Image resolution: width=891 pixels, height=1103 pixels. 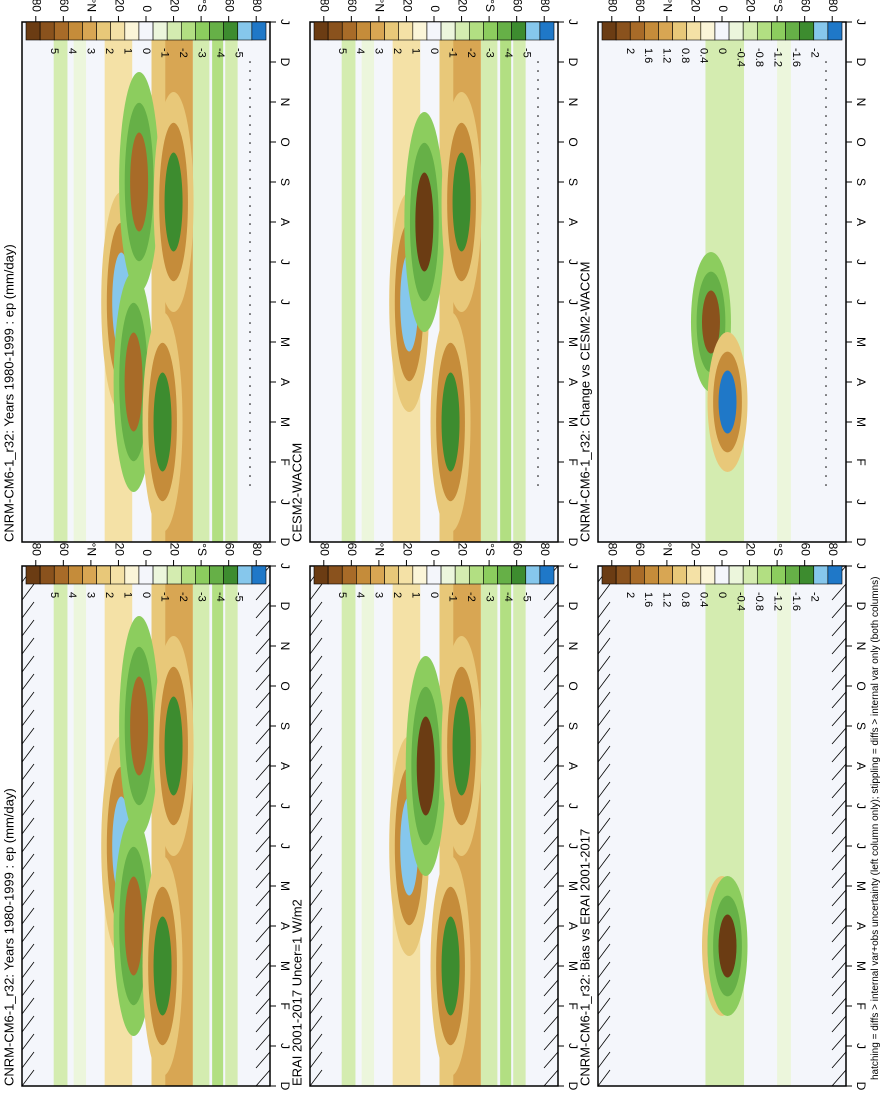 I want to click on colorbar-label: 3, so click(x=379, y=595).